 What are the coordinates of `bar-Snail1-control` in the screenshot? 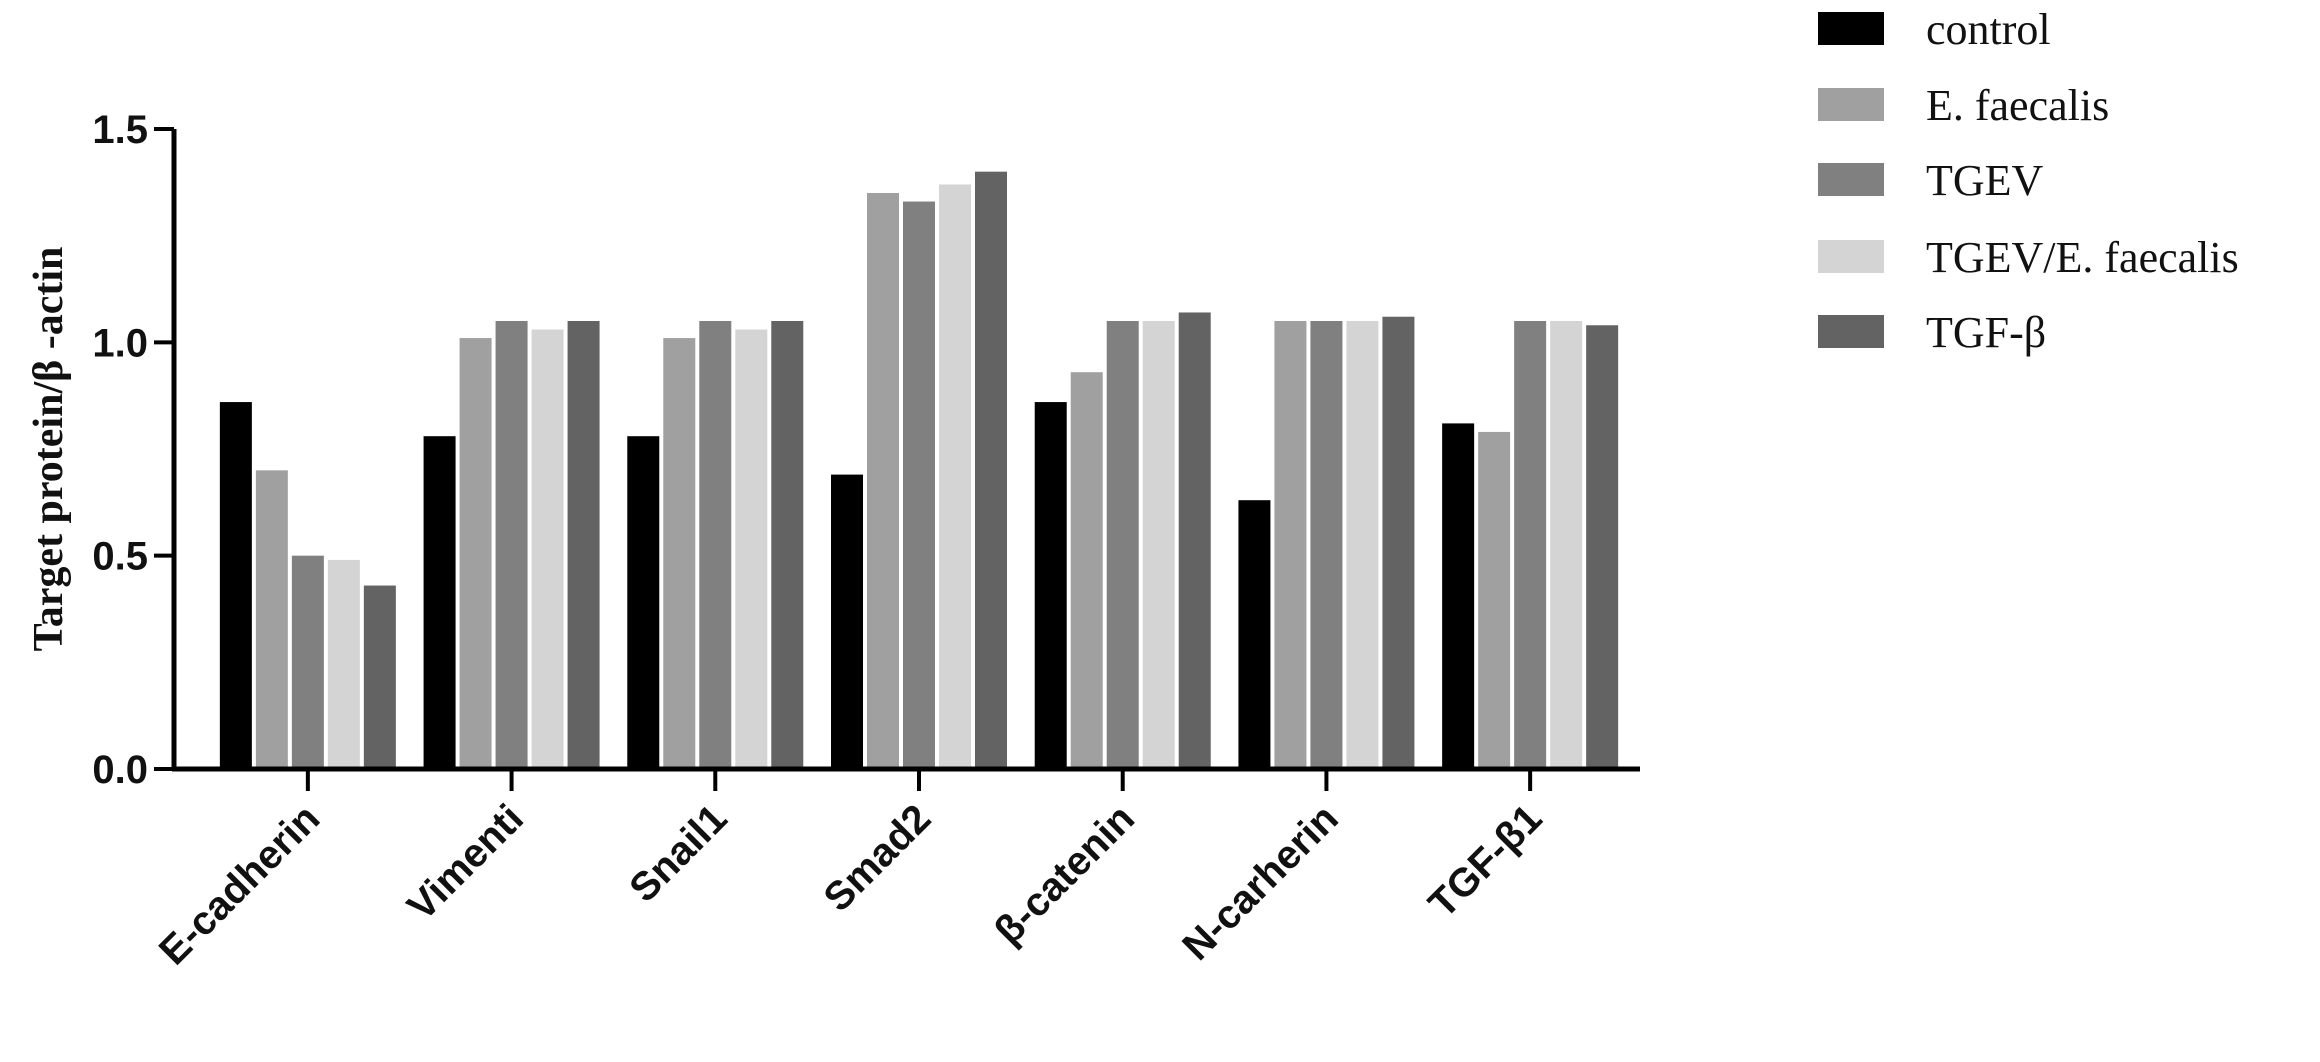 It's located at (643, 602).